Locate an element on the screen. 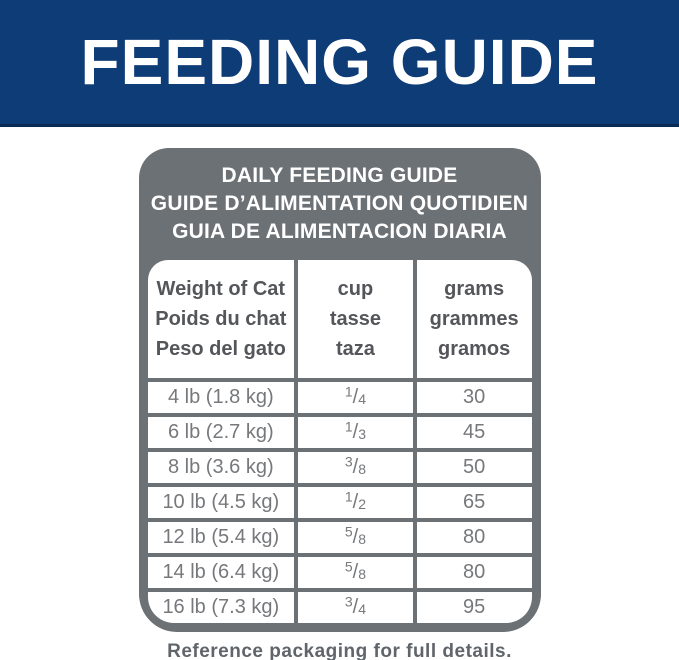  col-header-cup-en: cup is located at coordinates (355, 289).